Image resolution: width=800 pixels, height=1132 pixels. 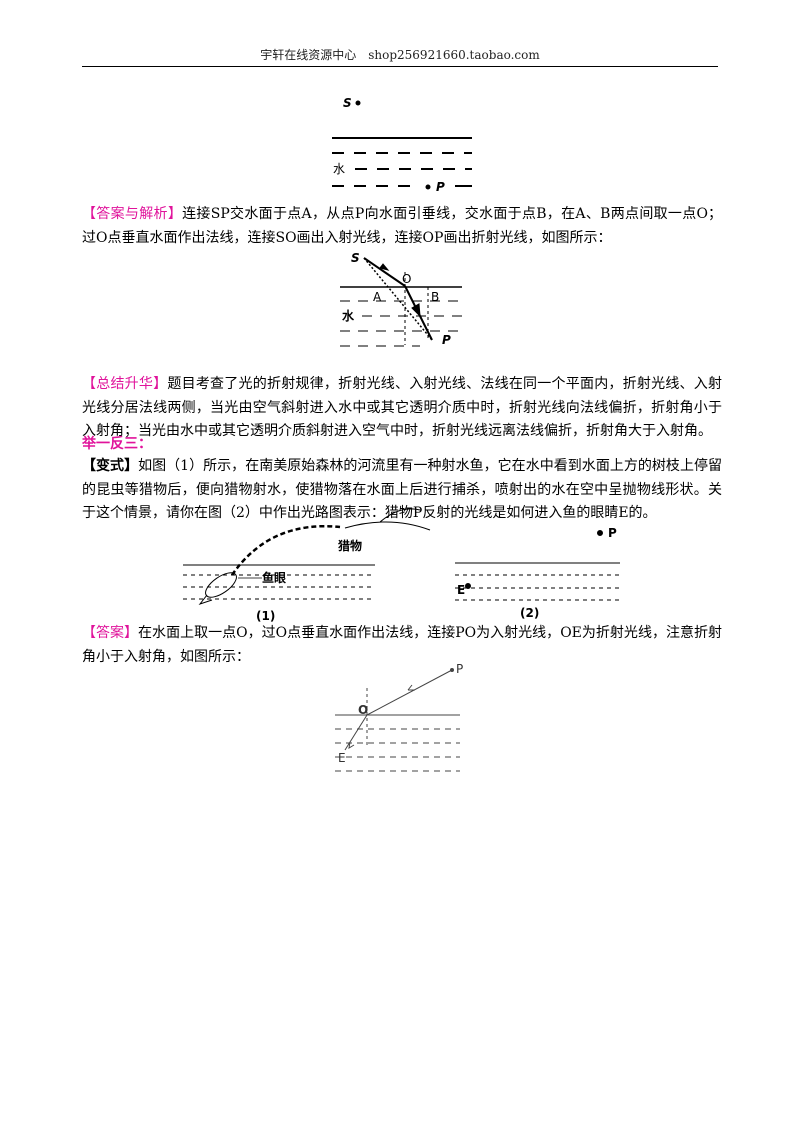 I want to click on label: A, so click(x=377, y=297).